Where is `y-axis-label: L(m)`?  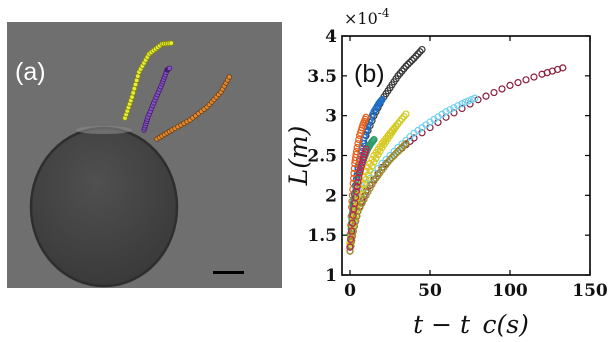 y-axis-label: L(m) is located at coordinates (299, 156).